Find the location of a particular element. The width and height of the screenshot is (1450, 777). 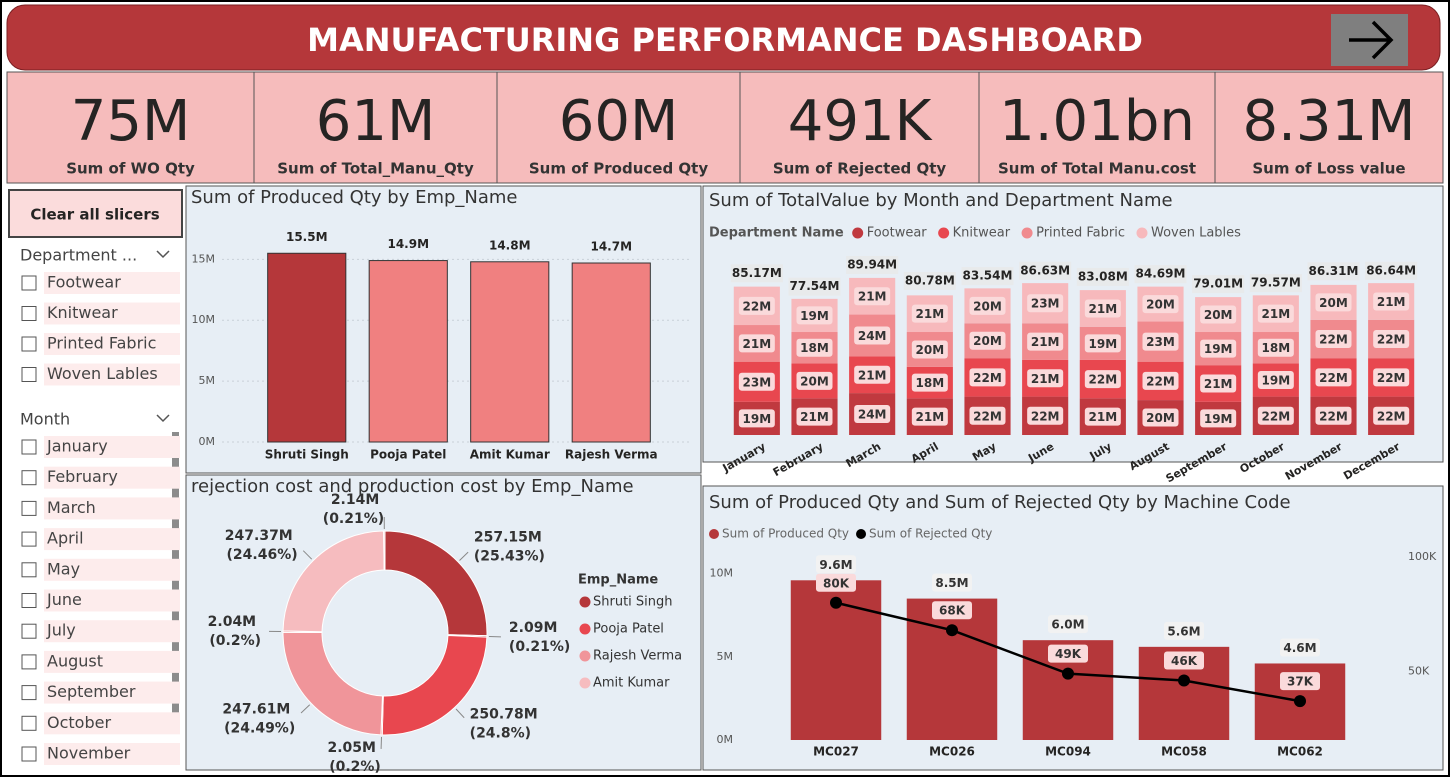

slicer-item: June is located at coordinates (100, 600).